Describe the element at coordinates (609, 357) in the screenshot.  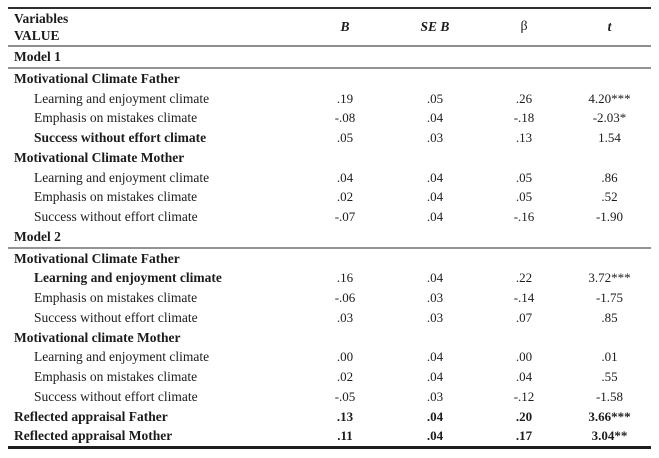
I see `cell-t: .01` at that location.